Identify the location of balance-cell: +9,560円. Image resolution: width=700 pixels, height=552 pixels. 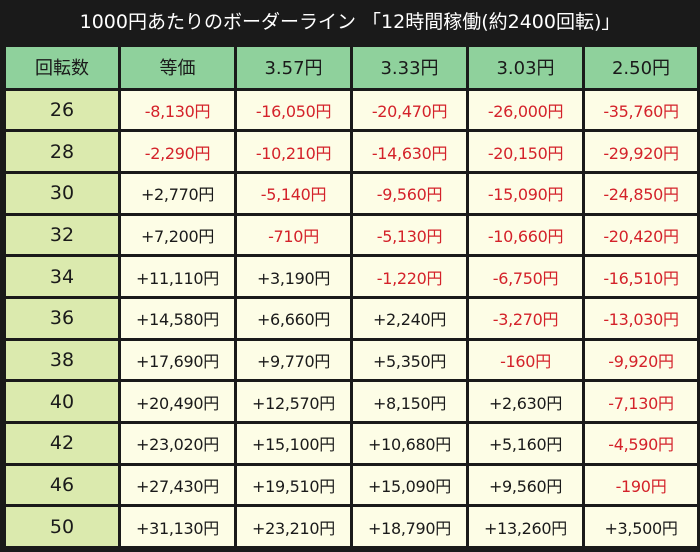
(525, 485).